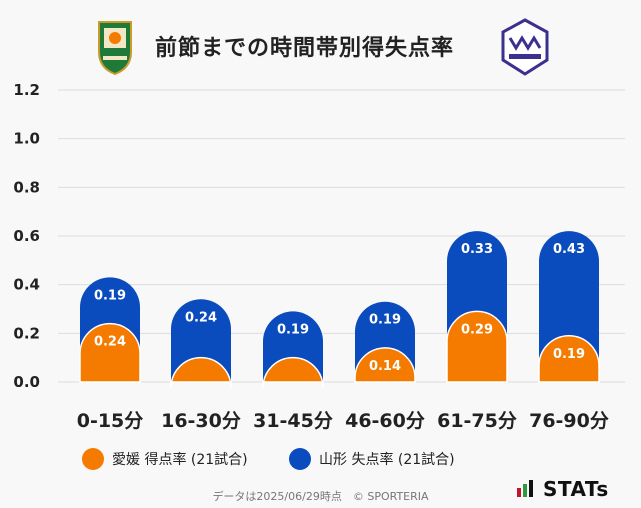 The width and height of the screenshot is (641, 508). I want to click on data-label-home: 0.14, so click(385, 366).